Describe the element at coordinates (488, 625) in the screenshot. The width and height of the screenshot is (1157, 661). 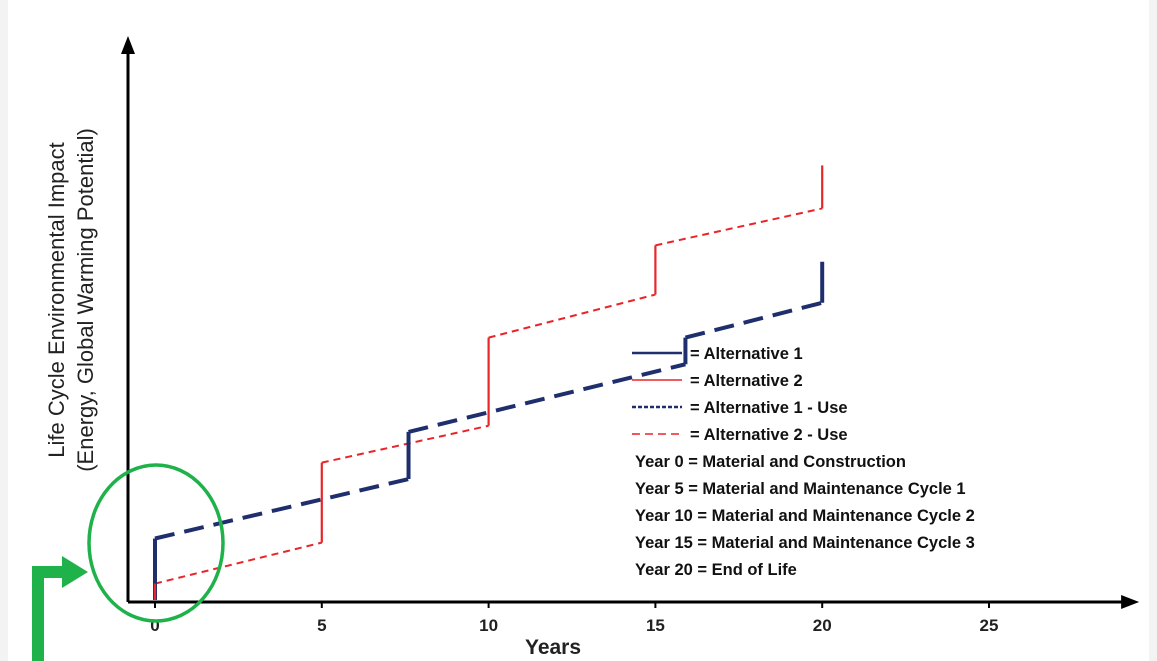
I see `x-tick-label: 10` at that location.